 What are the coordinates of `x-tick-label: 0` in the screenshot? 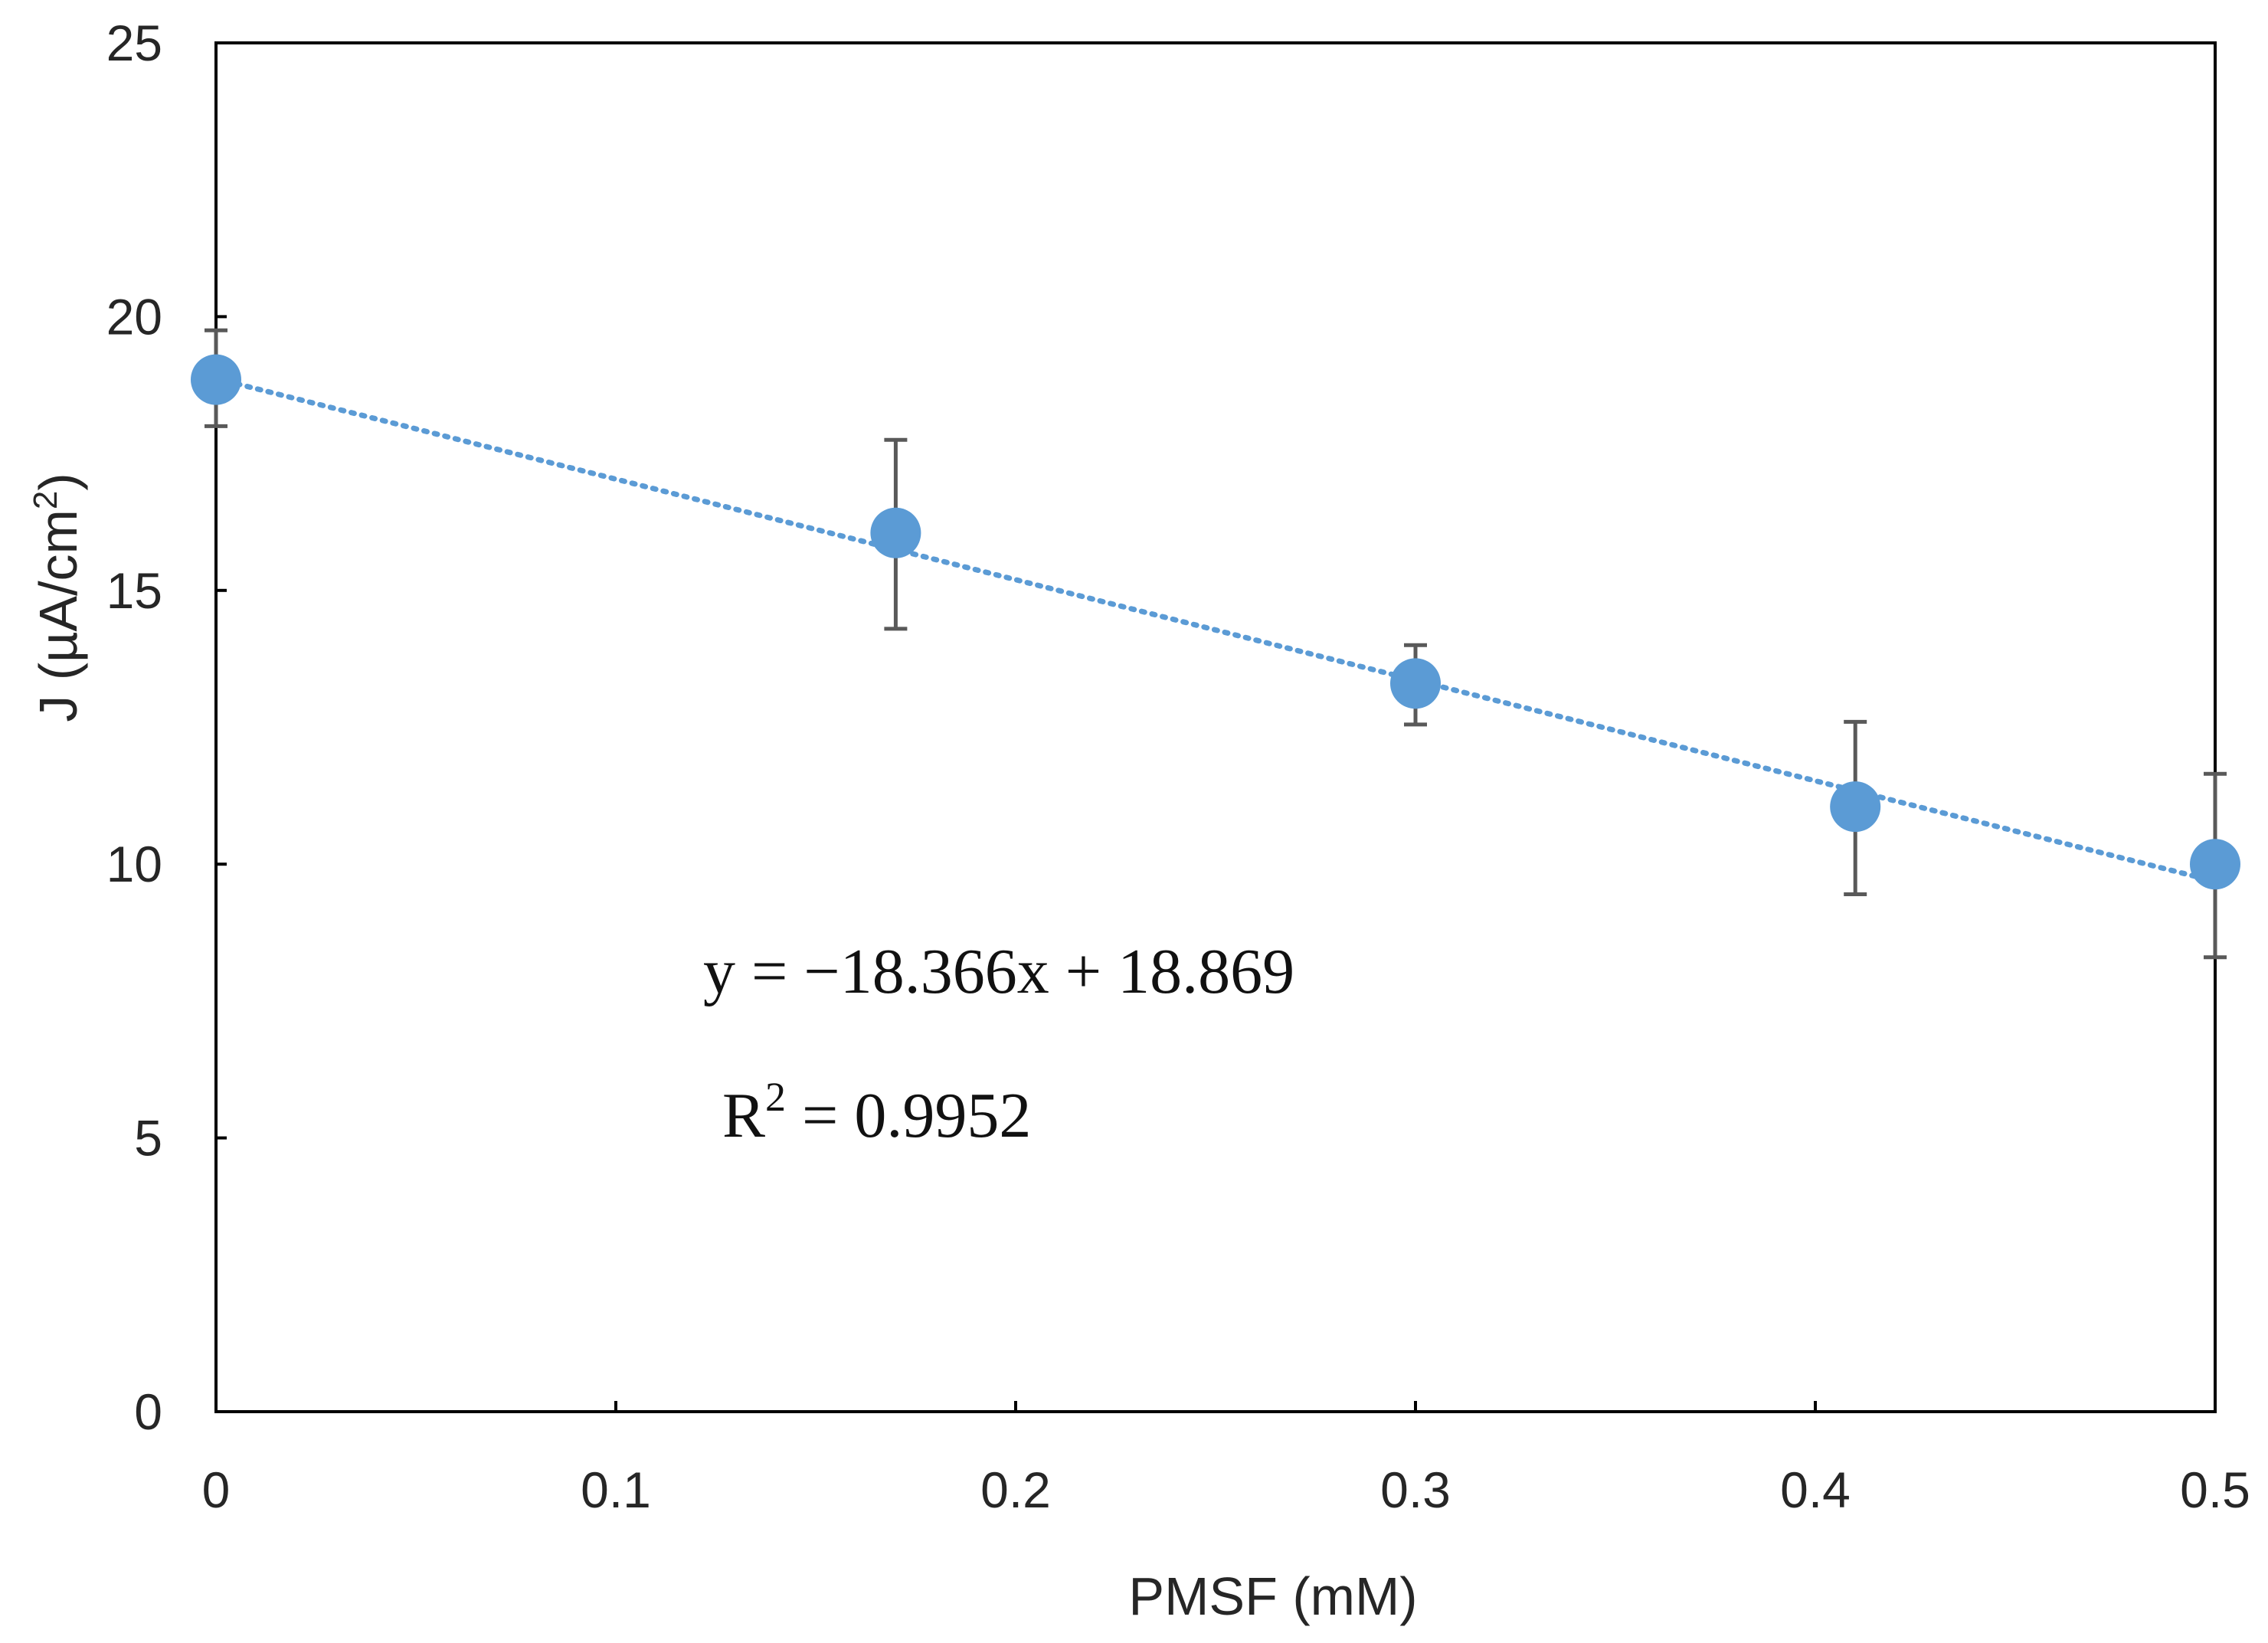 It's located at (216, 1489).